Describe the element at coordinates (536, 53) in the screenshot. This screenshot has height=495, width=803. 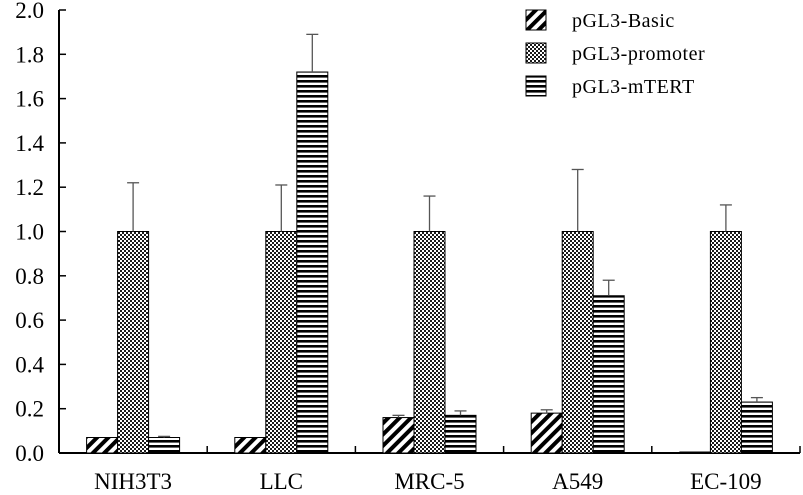
I see `legend-swatch-pgl3-promoter` at that location.